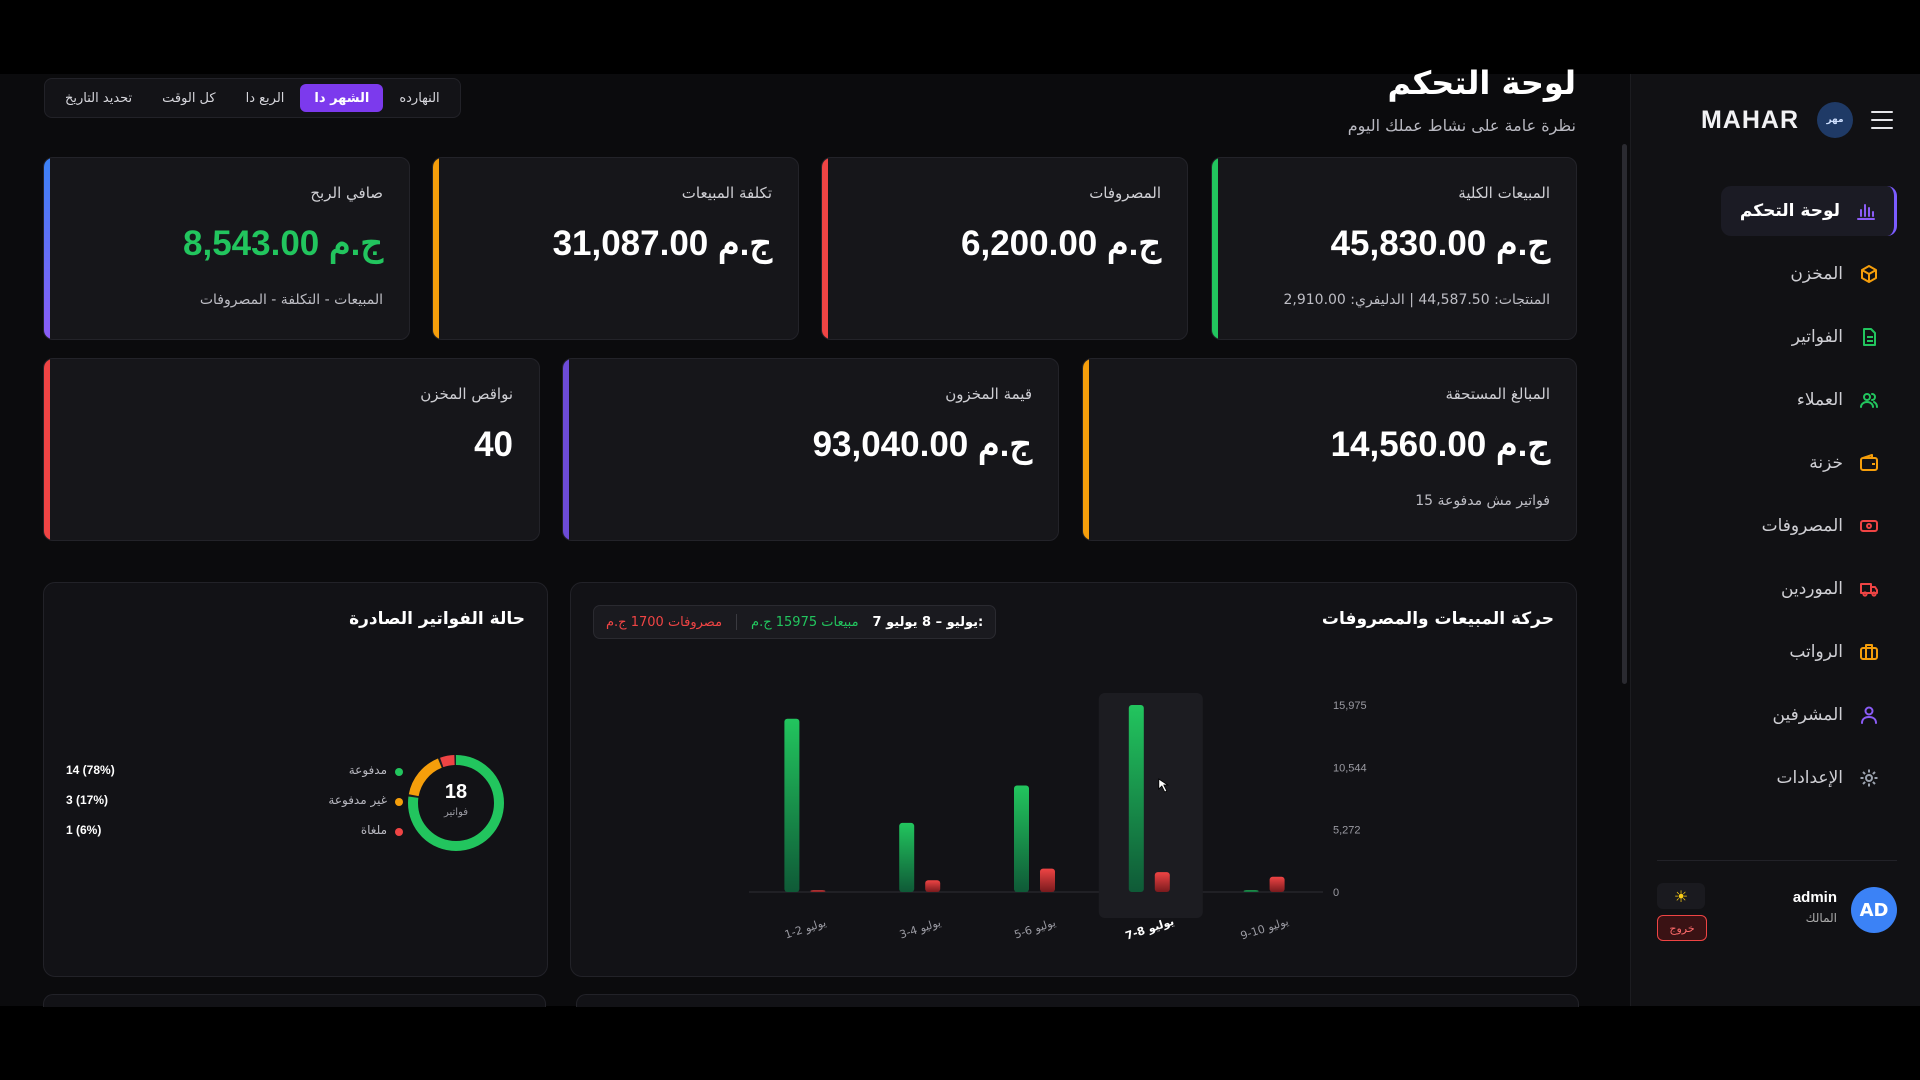  What do you see at coordinates (1816, 274) in the screenshot?
I see `sidebar-item-label: المخزن` at bounding box center [1816, 274].